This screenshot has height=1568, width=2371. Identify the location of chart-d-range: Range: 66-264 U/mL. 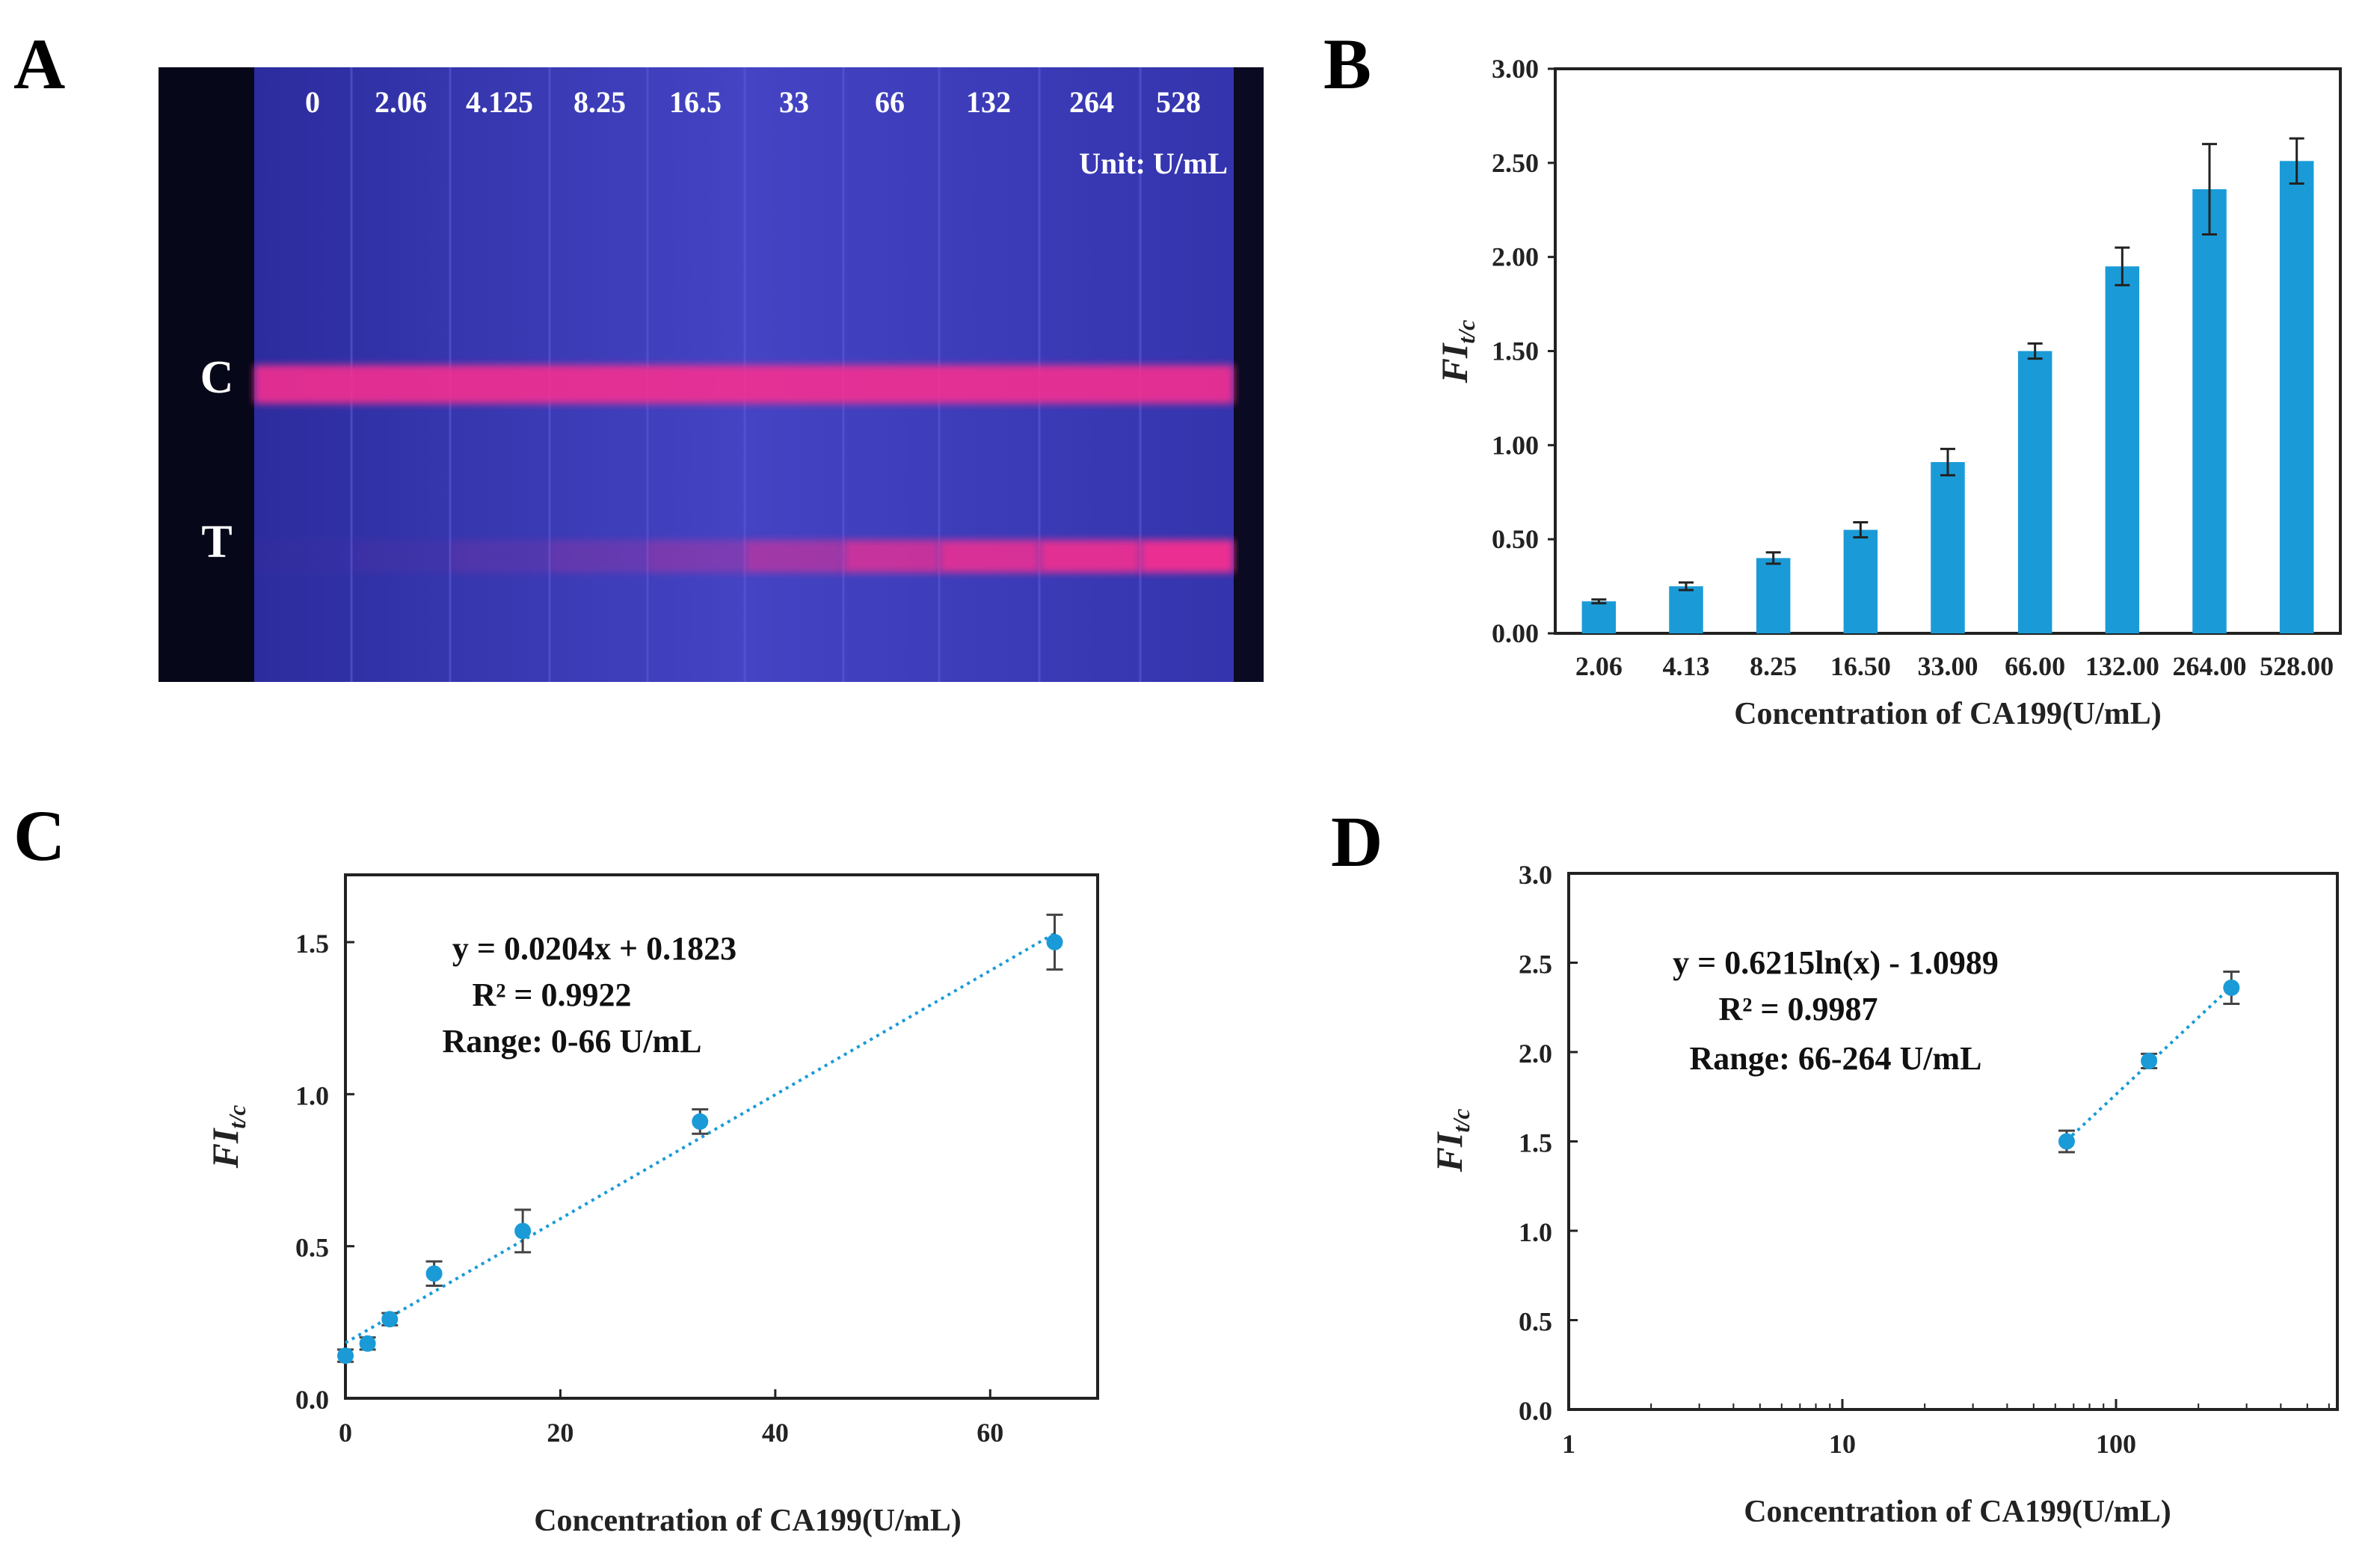
(1835, 1058).